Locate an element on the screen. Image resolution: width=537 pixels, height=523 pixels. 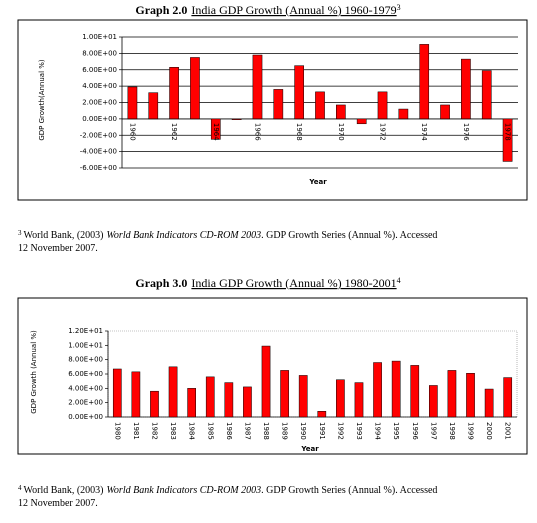
x-tick-label: 1983 is located at coordinates (173, 431).